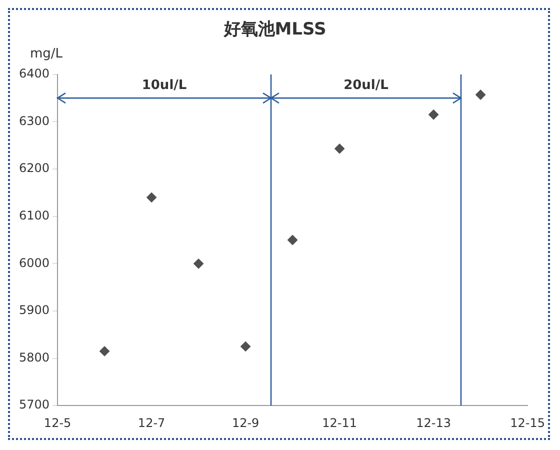 The height and width of the screenshot is (450, 560). I want to click on y-tick-label: 6300, so click(34, 121).